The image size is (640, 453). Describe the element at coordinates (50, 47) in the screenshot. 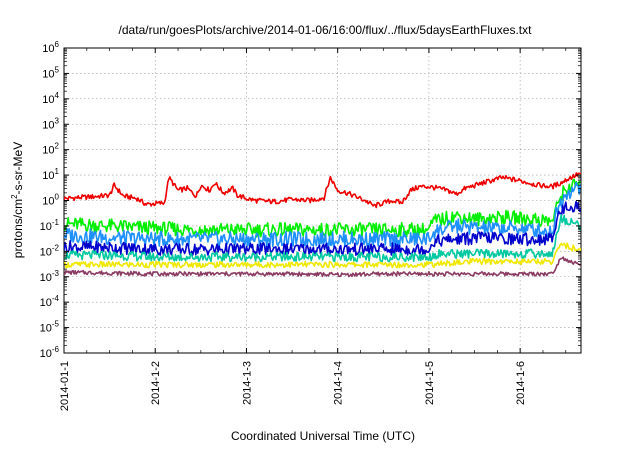

I see `y-tick-label: 10⁶` at that location.